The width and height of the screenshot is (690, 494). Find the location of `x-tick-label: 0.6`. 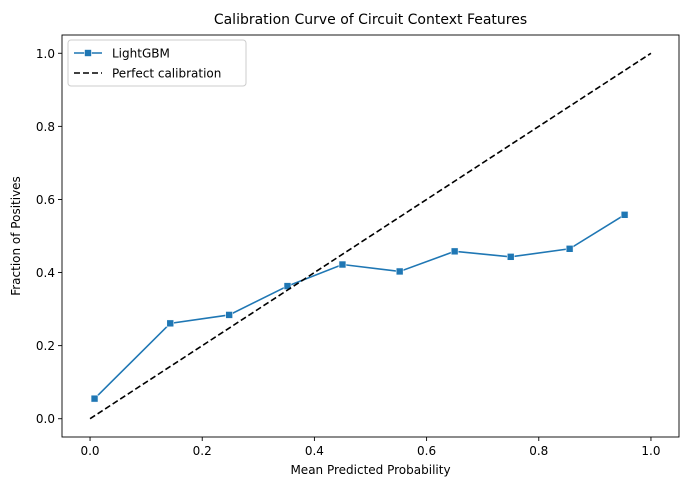

x-tick-label: 0.6 is located at coordinates (426, 451).